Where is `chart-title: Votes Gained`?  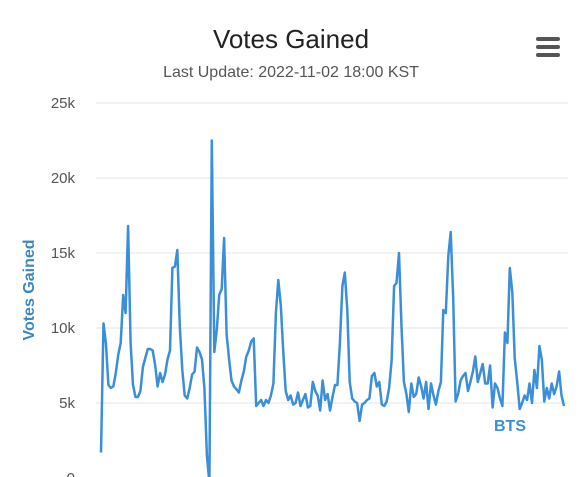 chart-title: Votes Gained is located at coordinates (291, 39).